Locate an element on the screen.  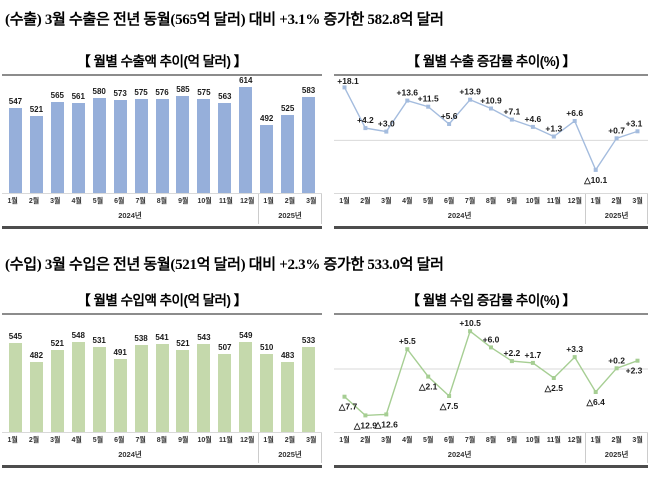
bar-slot: 565 is located at coordinates (57, 134).